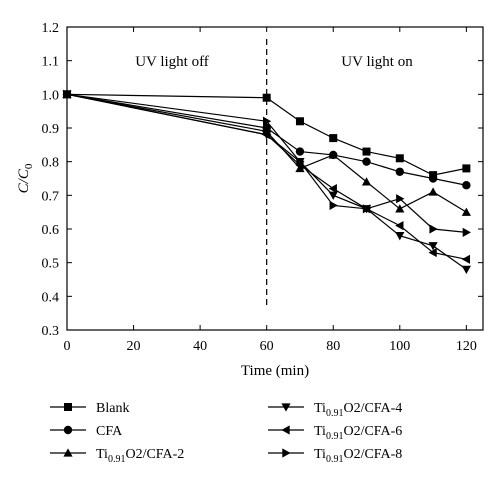 This screenshot has height=479, width=500. What do you see at coordinates (51, 264) in the screenshot?
I see `y-tick-label: 0.5` at bounding box center [51, 264].